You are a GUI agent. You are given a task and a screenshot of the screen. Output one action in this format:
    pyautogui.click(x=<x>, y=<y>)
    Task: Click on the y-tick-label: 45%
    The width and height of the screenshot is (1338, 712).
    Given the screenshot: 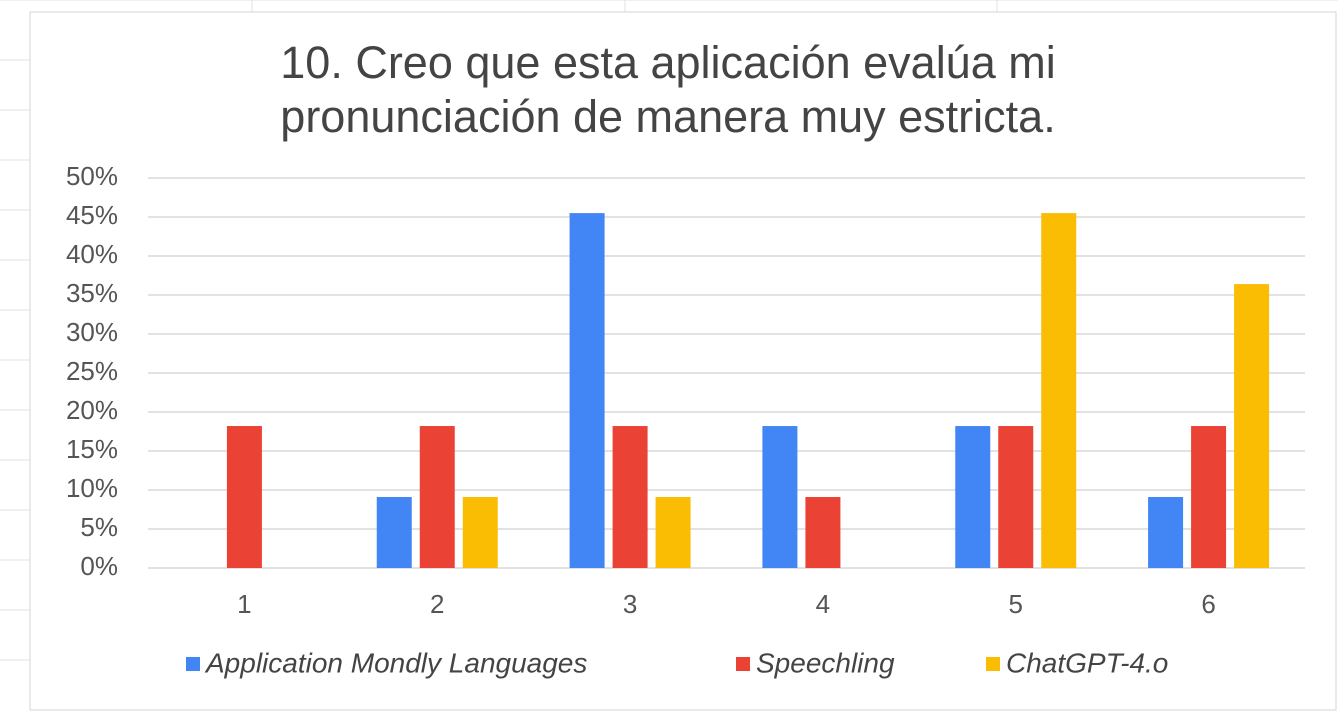 What is the action you would take?
    pyautogui.click(x=92, y=215)
    